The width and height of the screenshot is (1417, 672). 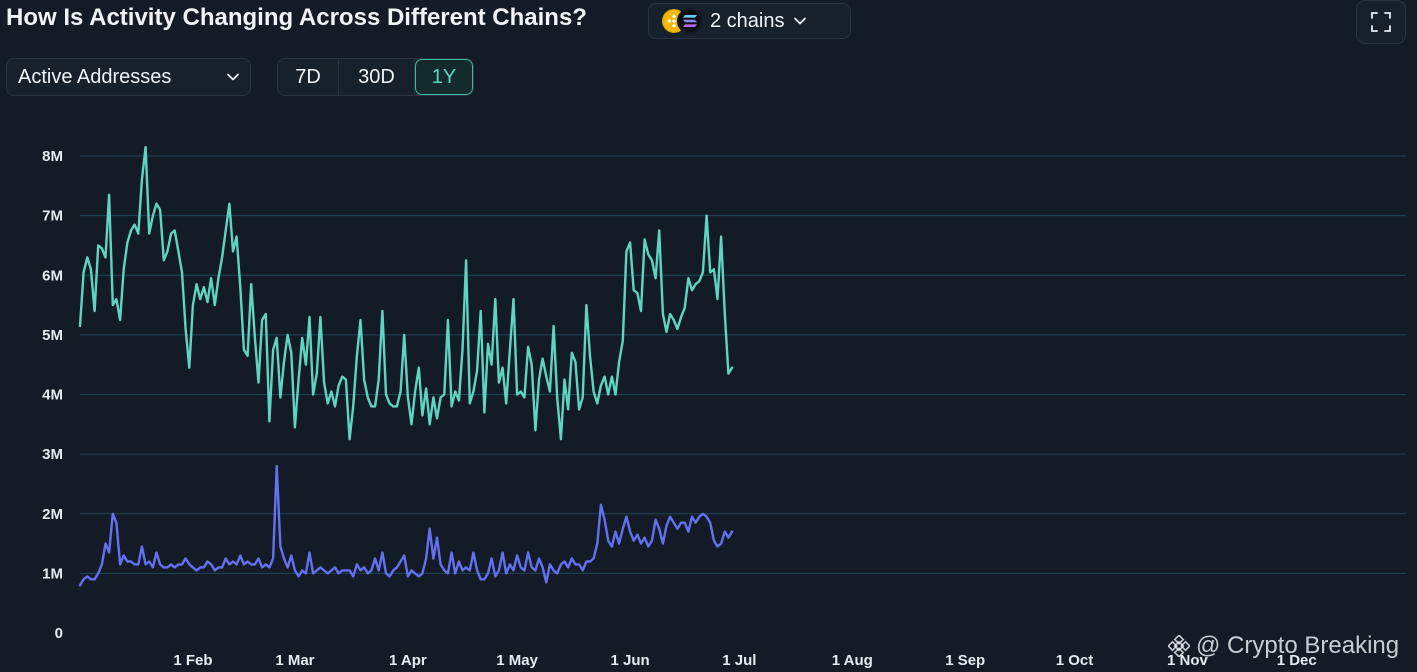 What do you see at coordinates (1297, 660) in the screenshot?
I see `x-tick-label: 1 Dec` at bounding box center [1297, 660].